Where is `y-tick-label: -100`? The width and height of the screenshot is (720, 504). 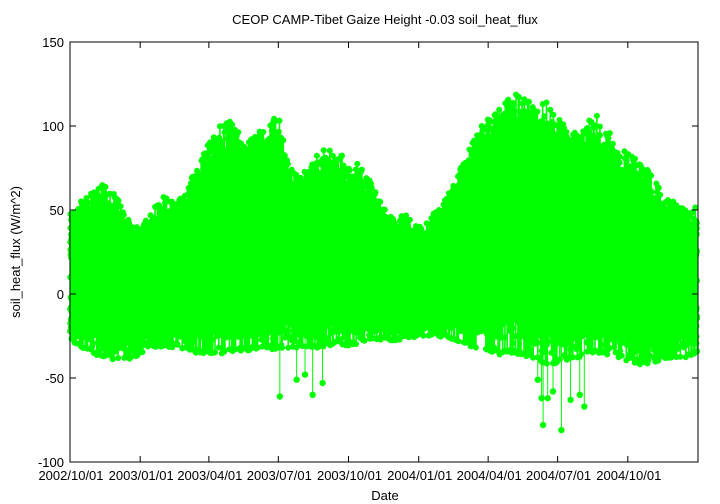
y-tick-label: -100 is located at coordinates (51, 462).